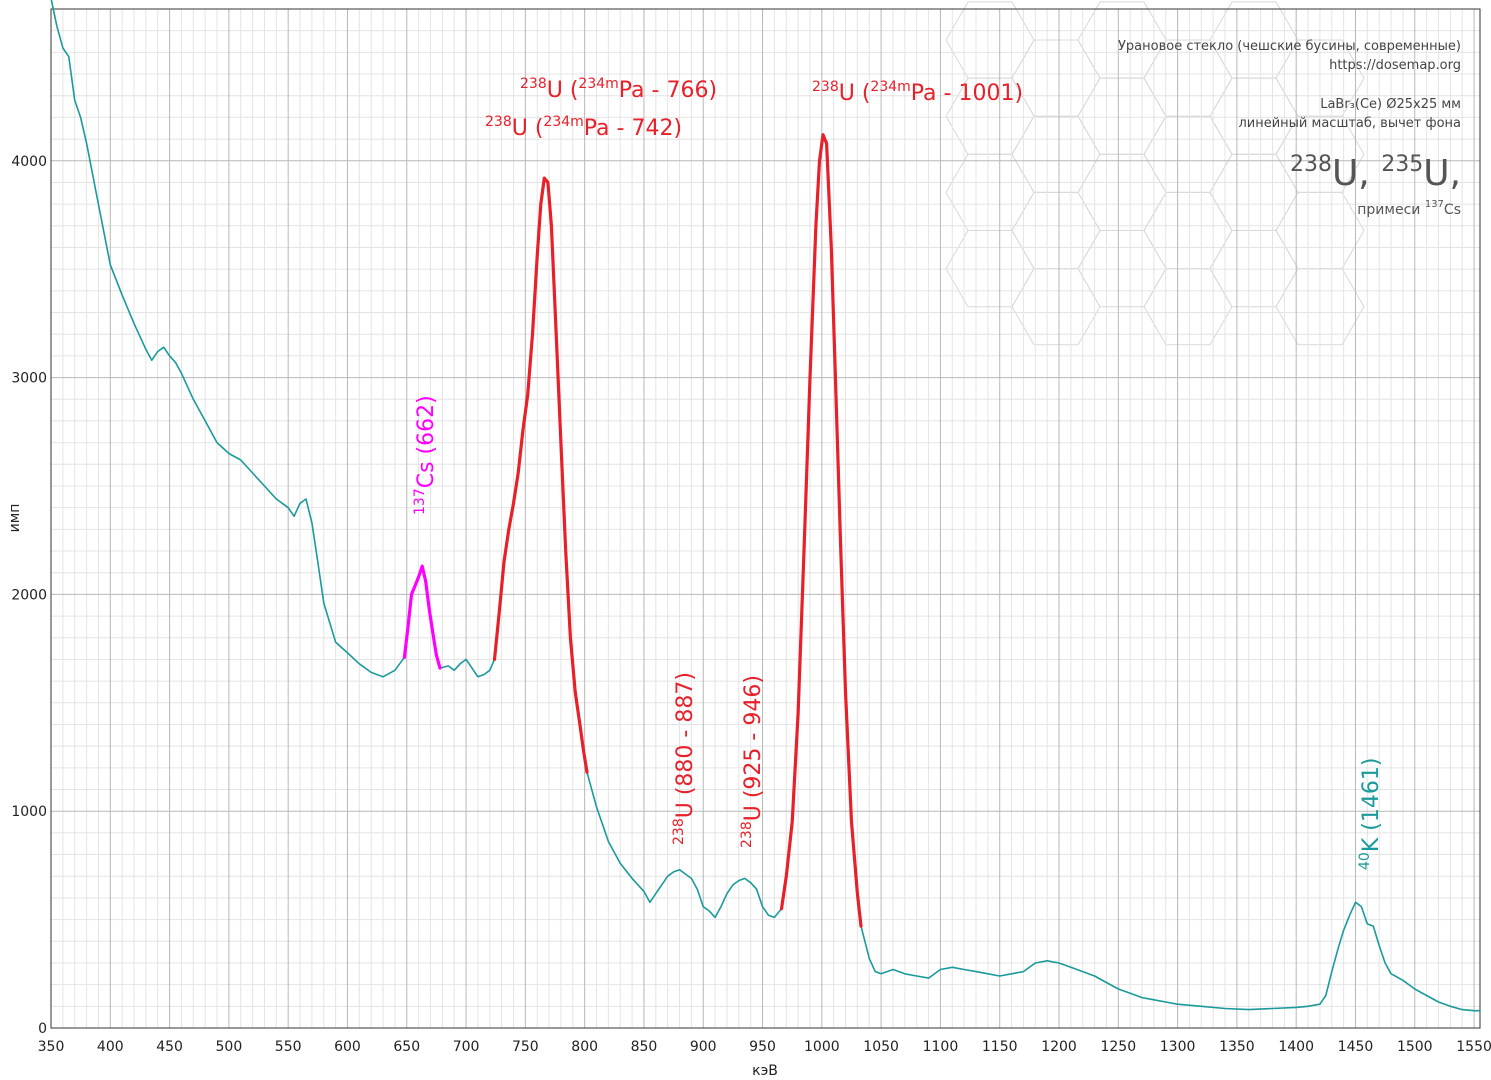 The image size is (1491, 1080). What do you see at coordinates (420, 501) in the screenshot?
I see `annotation-superscript: 137` at bounding box center [420, 501].